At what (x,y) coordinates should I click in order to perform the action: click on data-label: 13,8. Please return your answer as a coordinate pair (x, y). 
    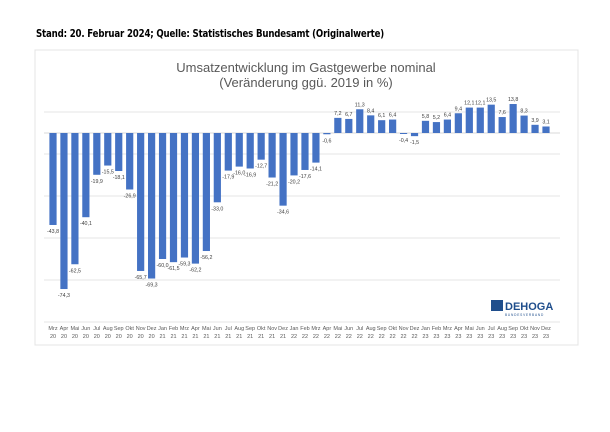
    Looking at the image, I should click on (513, 100).